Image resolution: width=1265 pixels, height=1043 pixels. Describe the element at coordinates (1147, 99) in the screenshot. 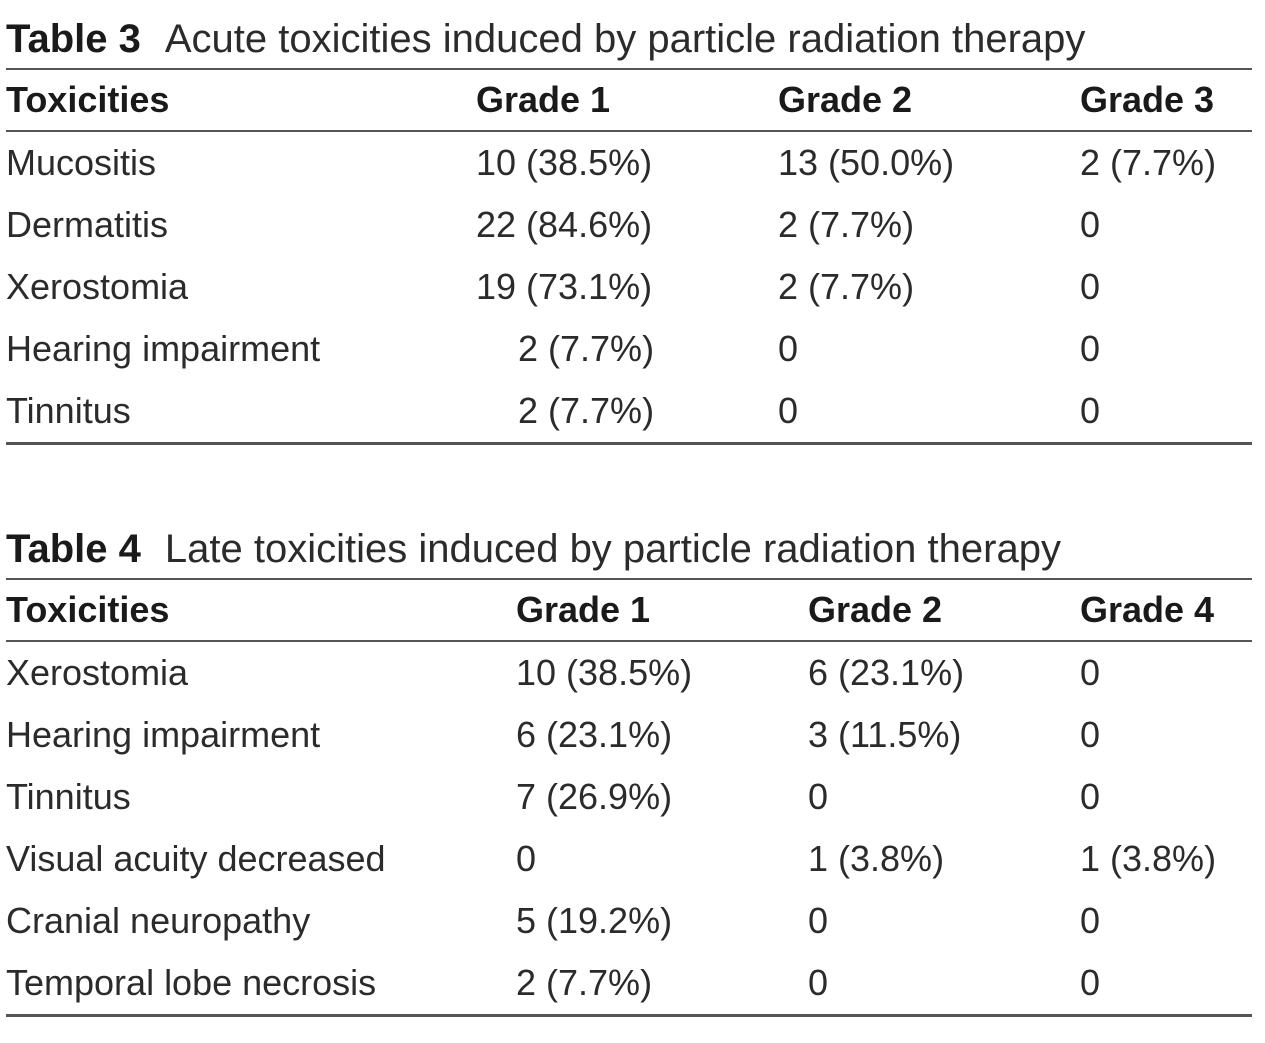

I see `column-header-grade-3: Grade 3` at that location.